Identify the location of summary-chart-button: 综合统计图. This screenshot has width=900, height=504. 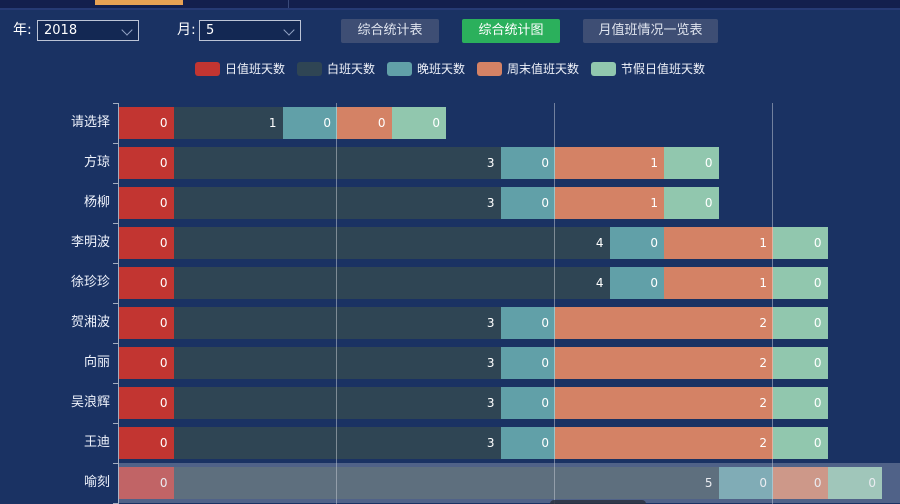
(511, 31).